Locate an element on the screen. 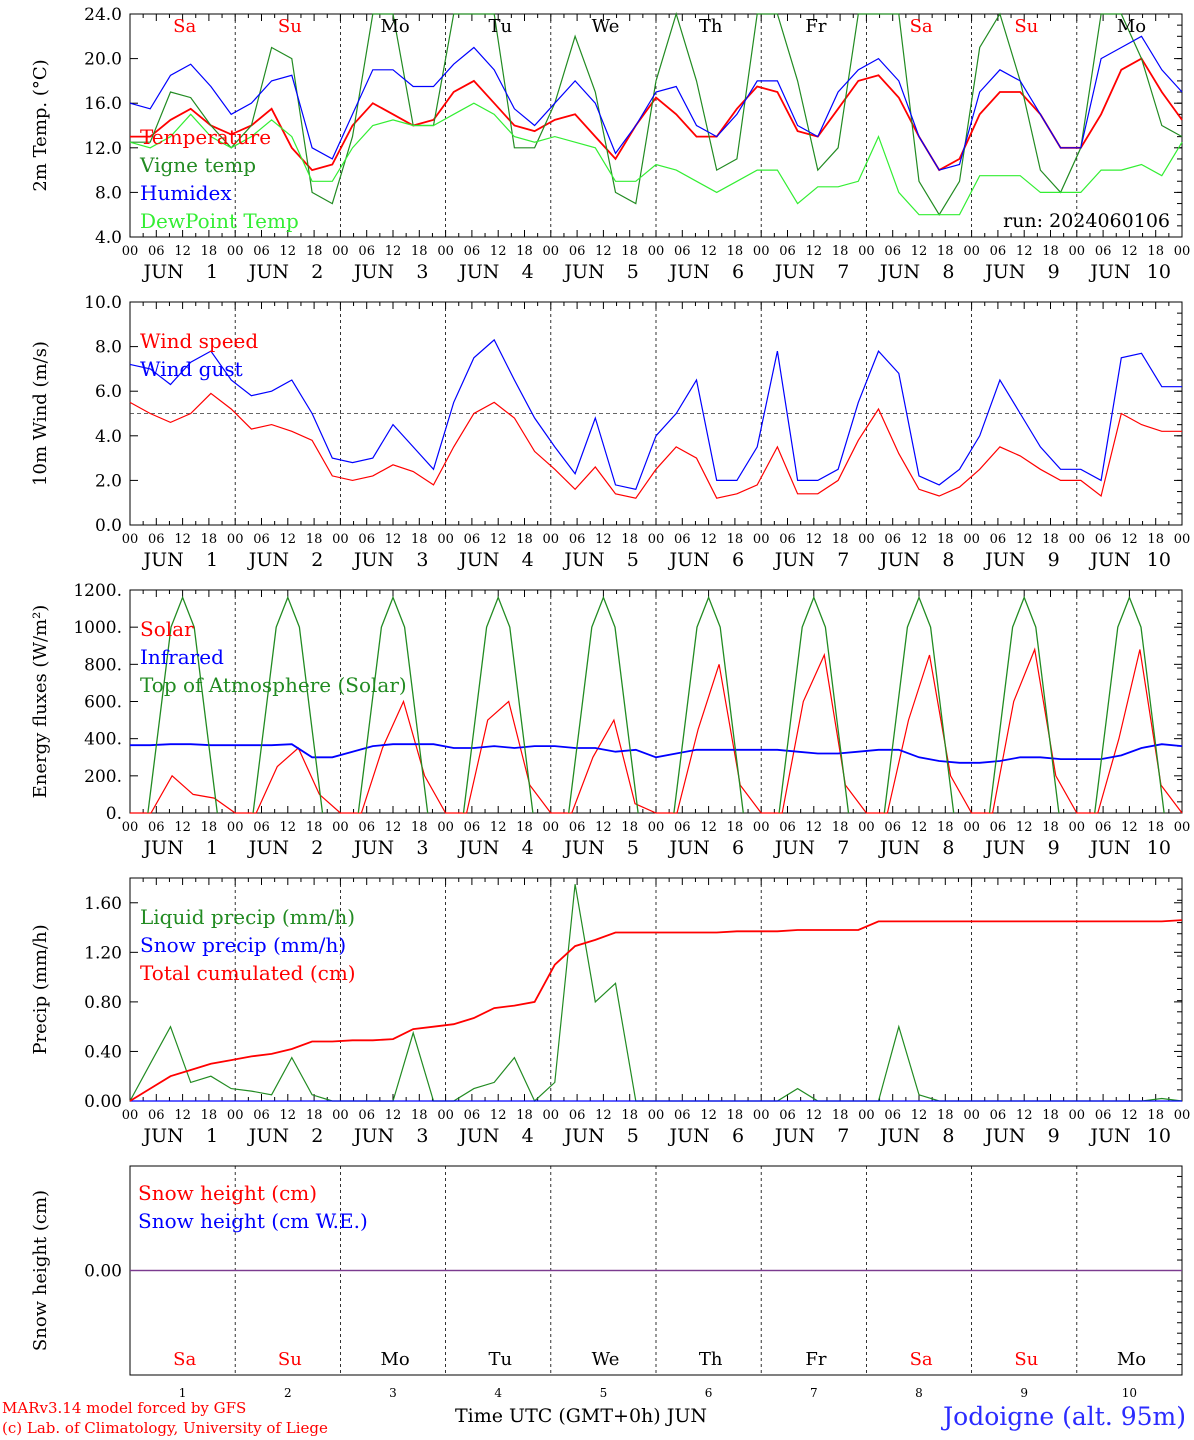 This screenshot has height=1440, width=1194. panel-frame is located at coordinates (656, 125).